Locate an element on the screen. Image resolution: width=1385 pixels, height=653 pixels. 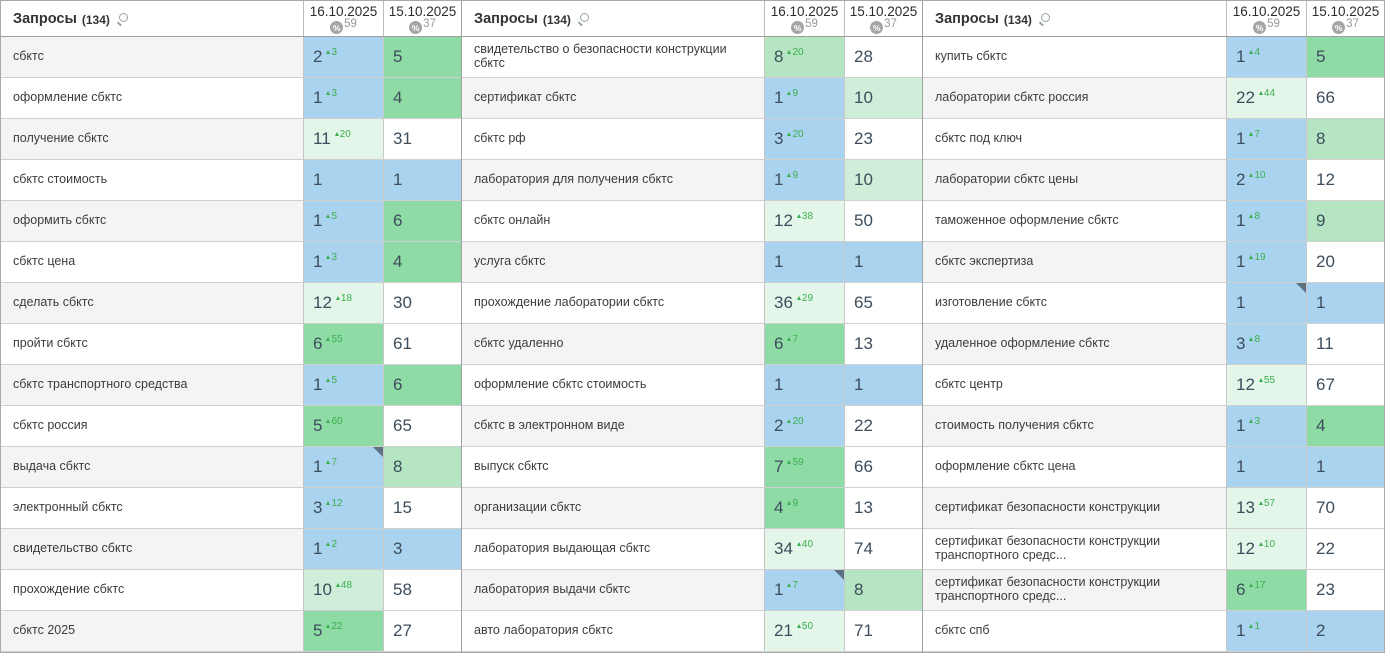
position-cell: 15 is located at coordinates (422, 508).